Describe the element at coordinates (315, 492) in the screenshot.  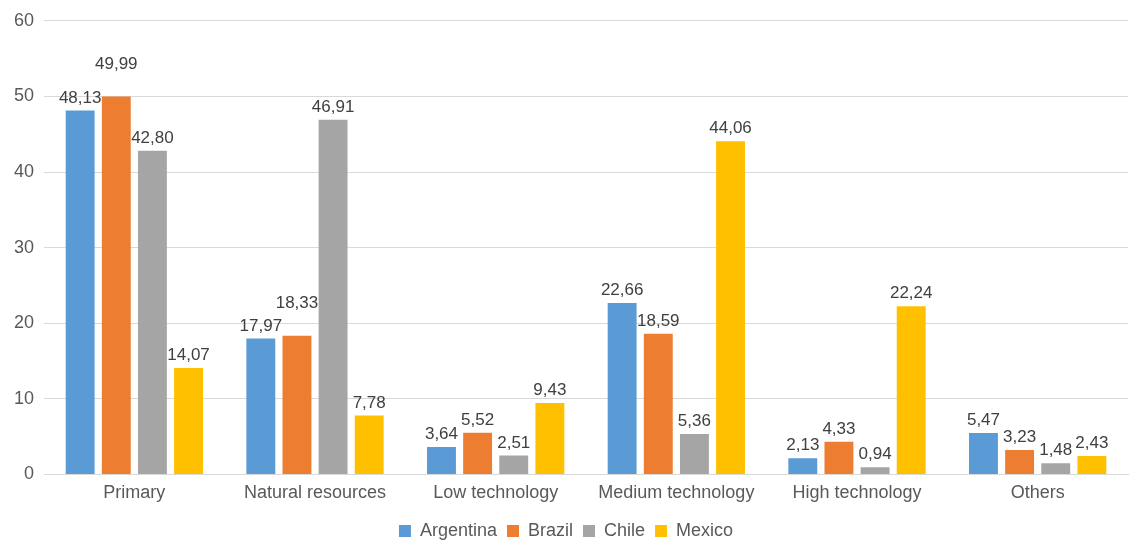
I see `x-tick-label: Natural resources` at that location.